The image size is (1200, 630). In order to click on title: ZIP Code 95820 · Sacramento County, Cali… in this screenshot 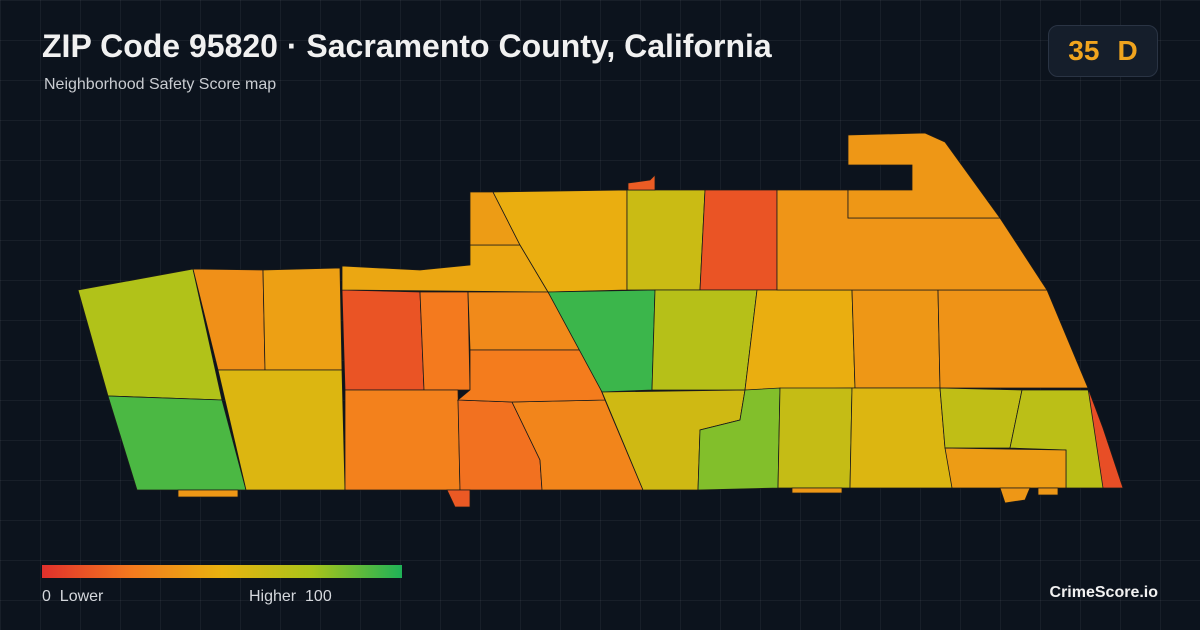, I will do `click(407, 46)`.